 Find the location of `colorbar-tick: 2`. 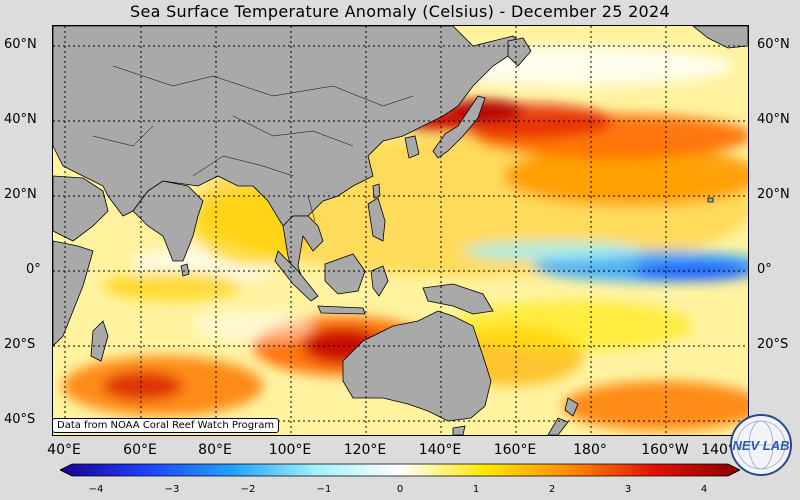

colorbar-tick: 2 is located at coordinates (552, 489).